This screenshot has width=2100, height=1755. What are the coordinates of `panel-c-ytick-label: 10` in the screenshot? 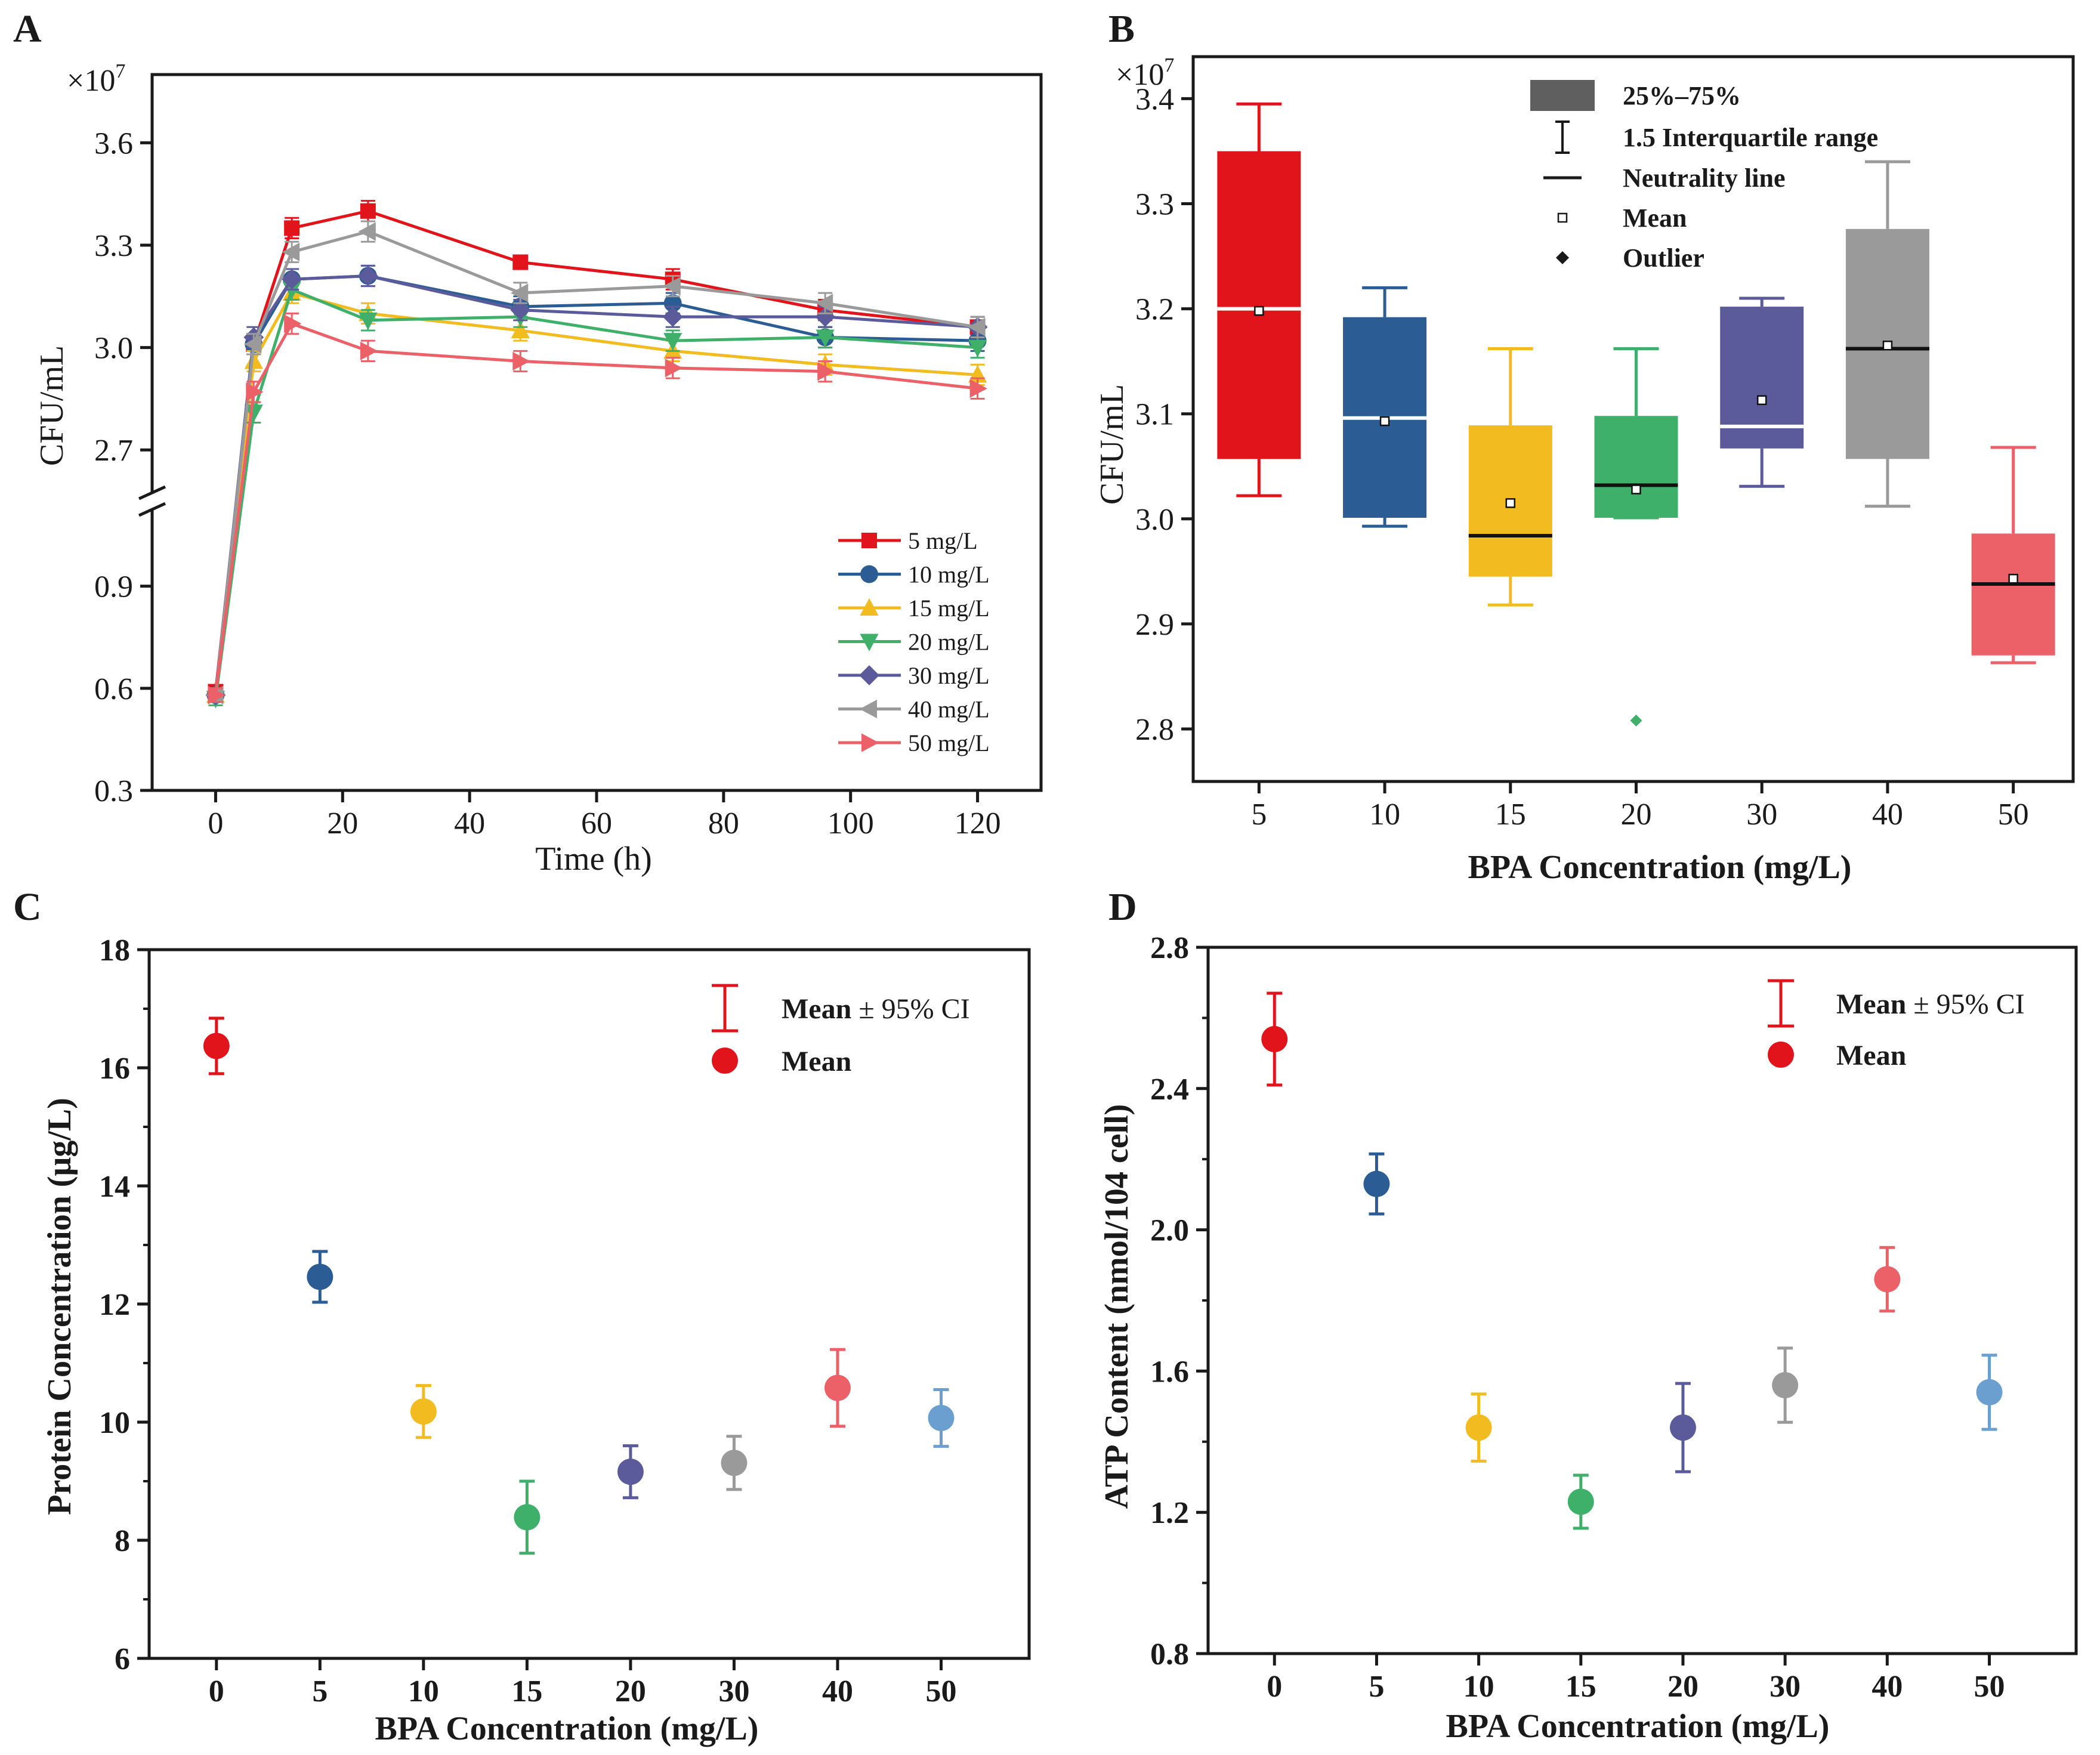 It's located at (114, 1423).